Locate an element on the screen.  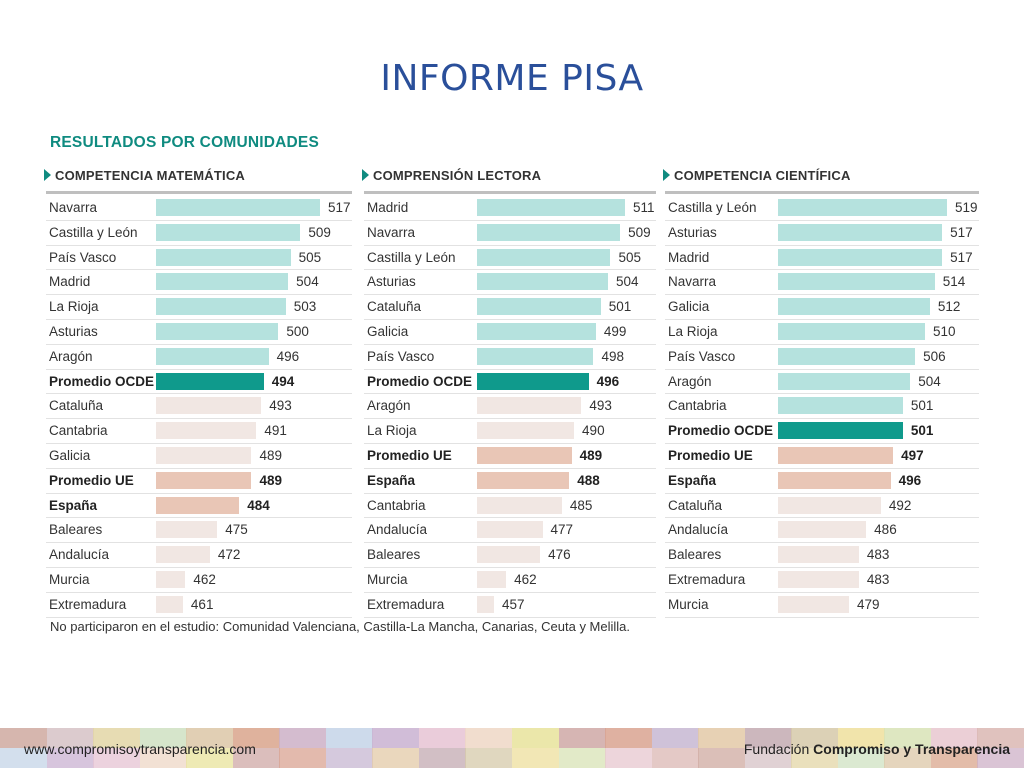
category-label: Madrid is located at coordinates (388, 207).